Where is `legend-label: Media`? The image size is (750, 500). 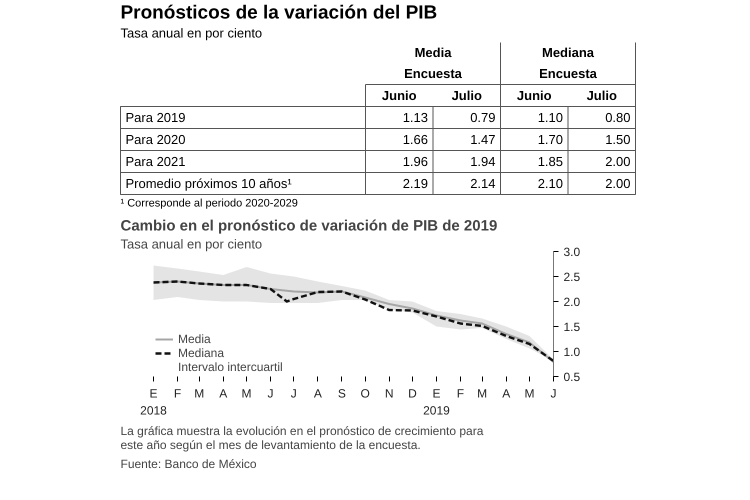 legend-label: Media is located at coordinates (194, 339).